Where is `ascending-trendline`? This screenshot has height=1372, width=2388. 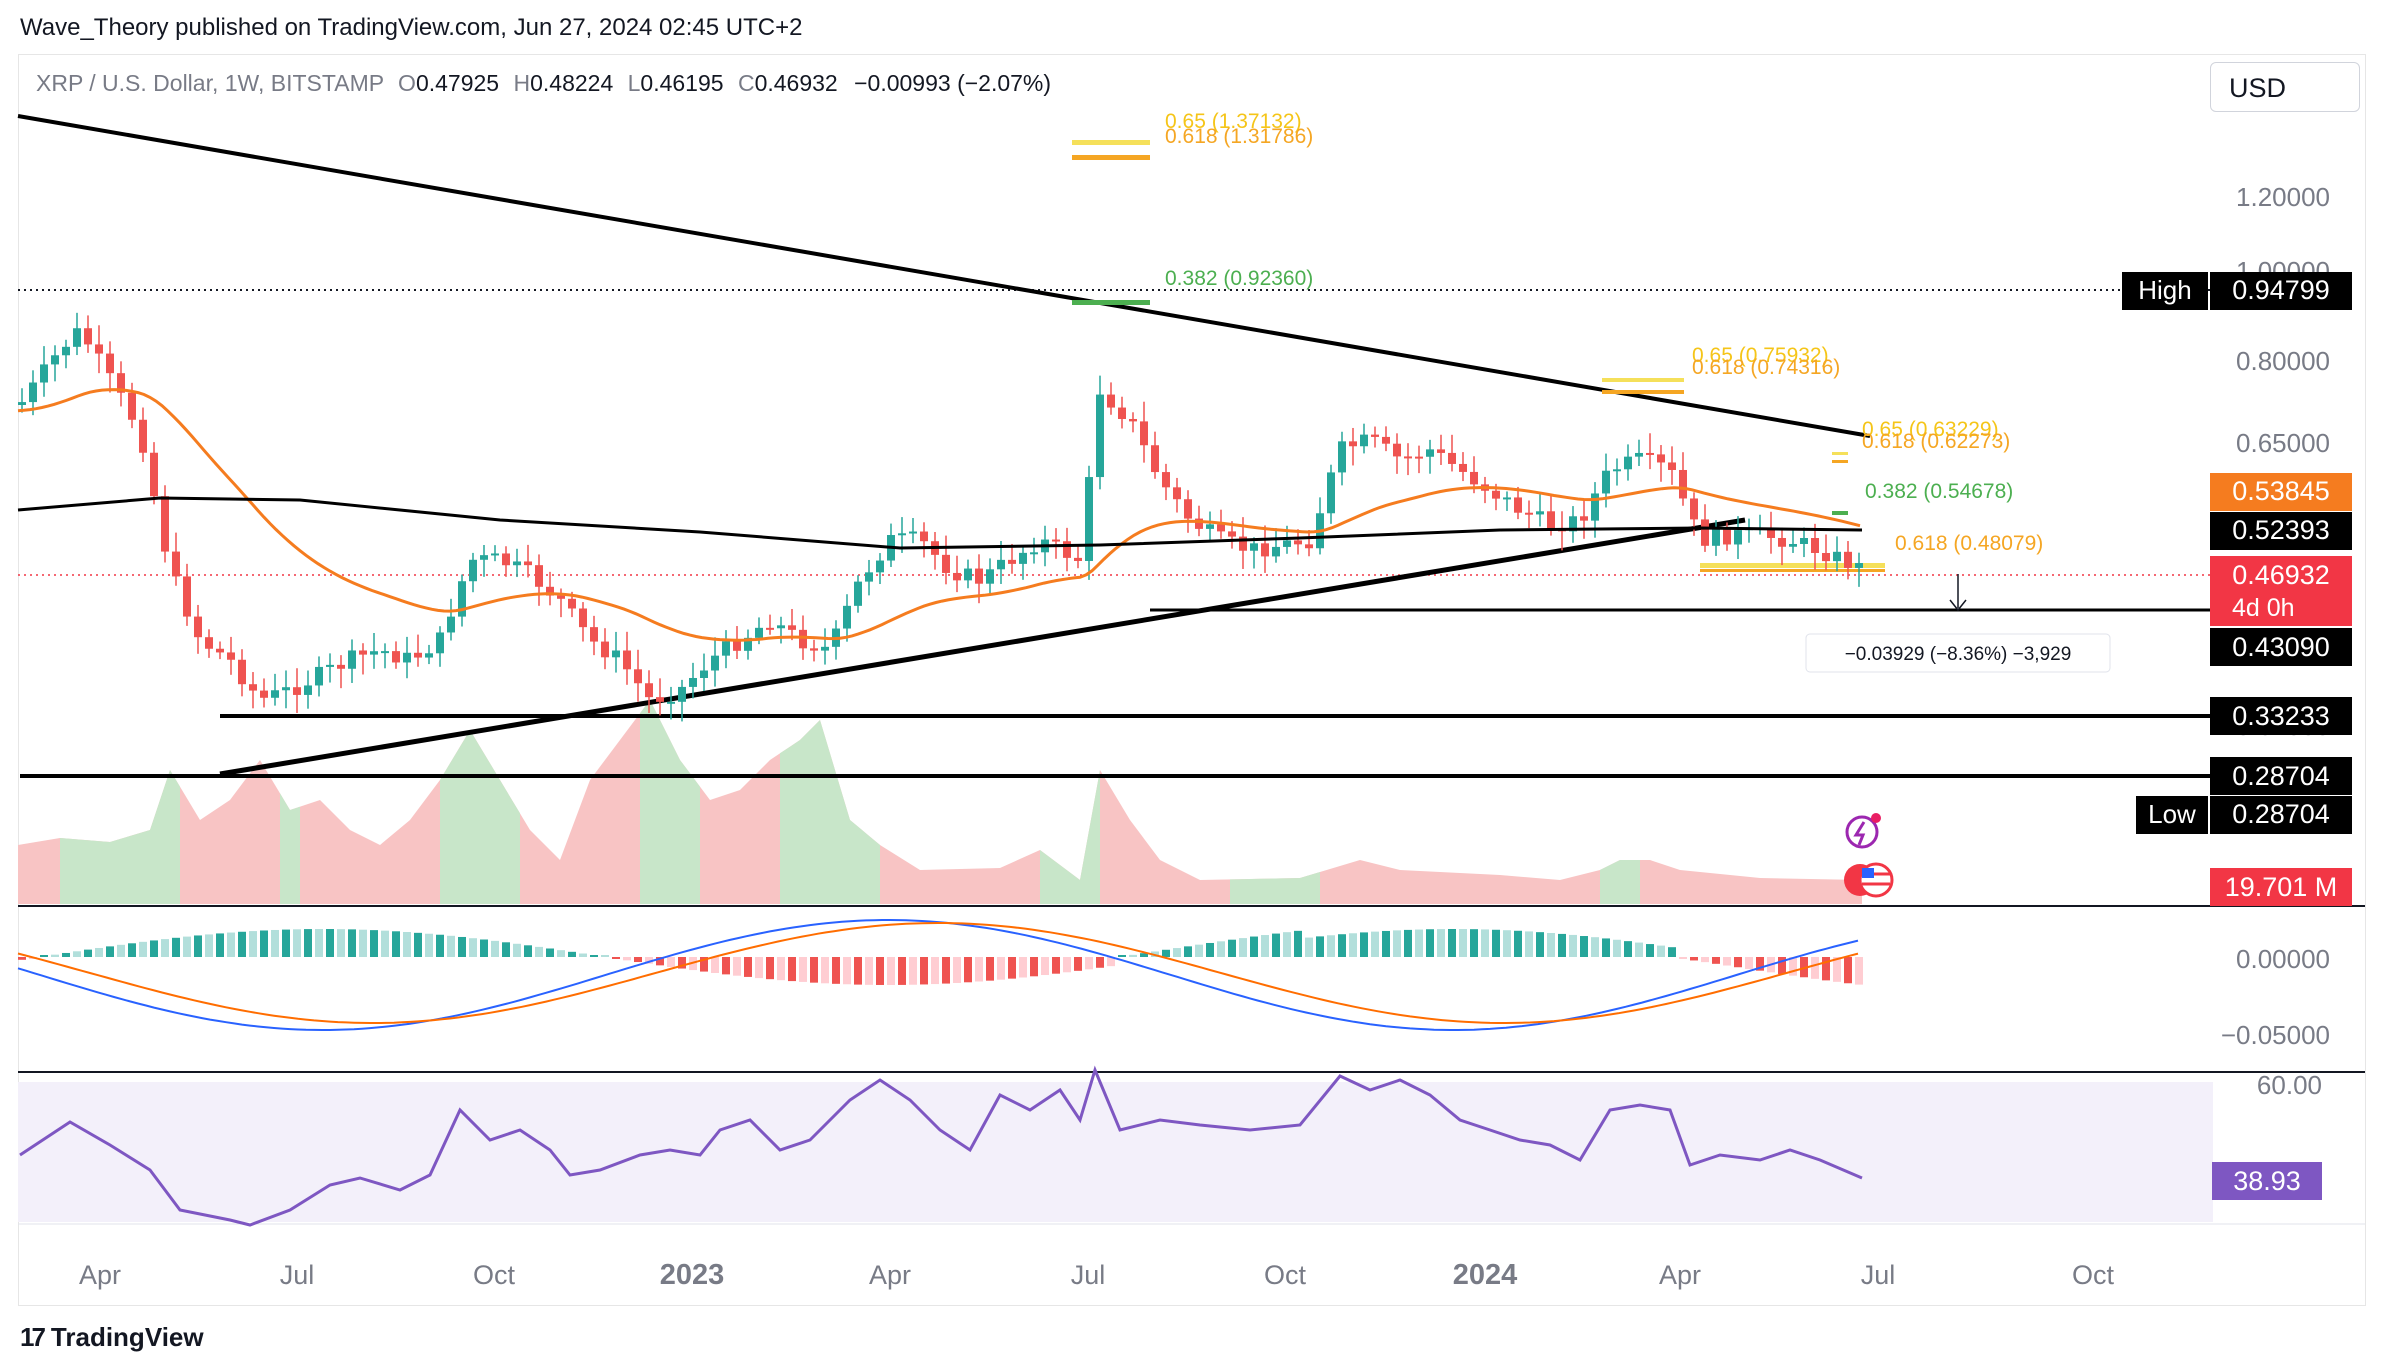 ascending-trendline is located at coordinates (982, 647).